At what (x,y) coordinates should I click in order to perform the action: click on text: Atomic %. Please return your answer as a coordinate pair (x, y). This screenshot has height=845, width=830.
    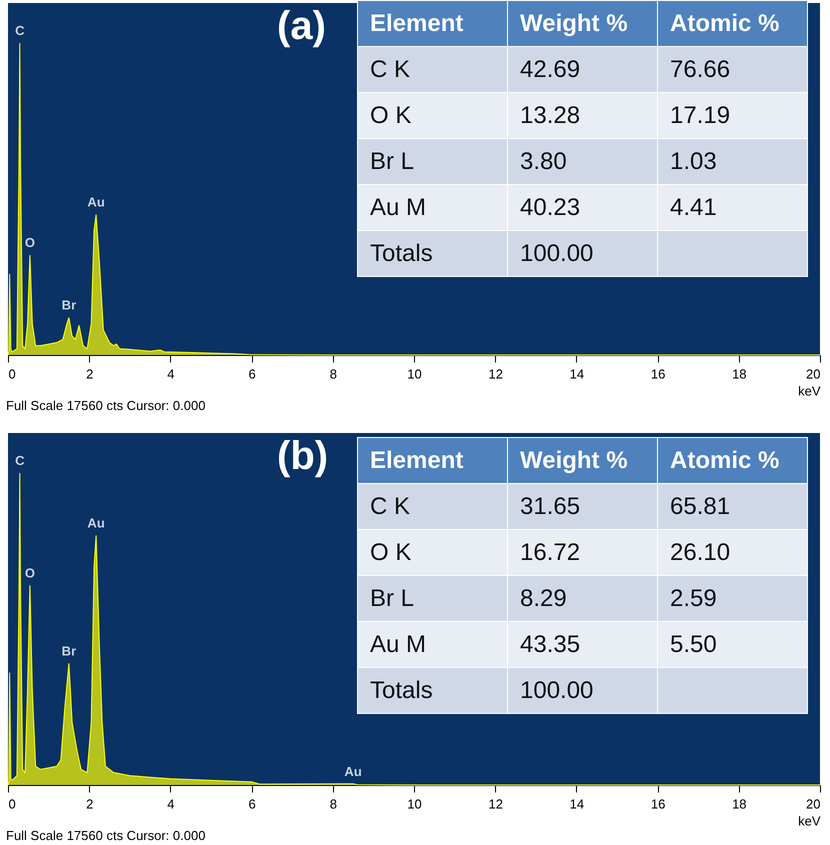
    Looking at the image, I should click on (733, 23).